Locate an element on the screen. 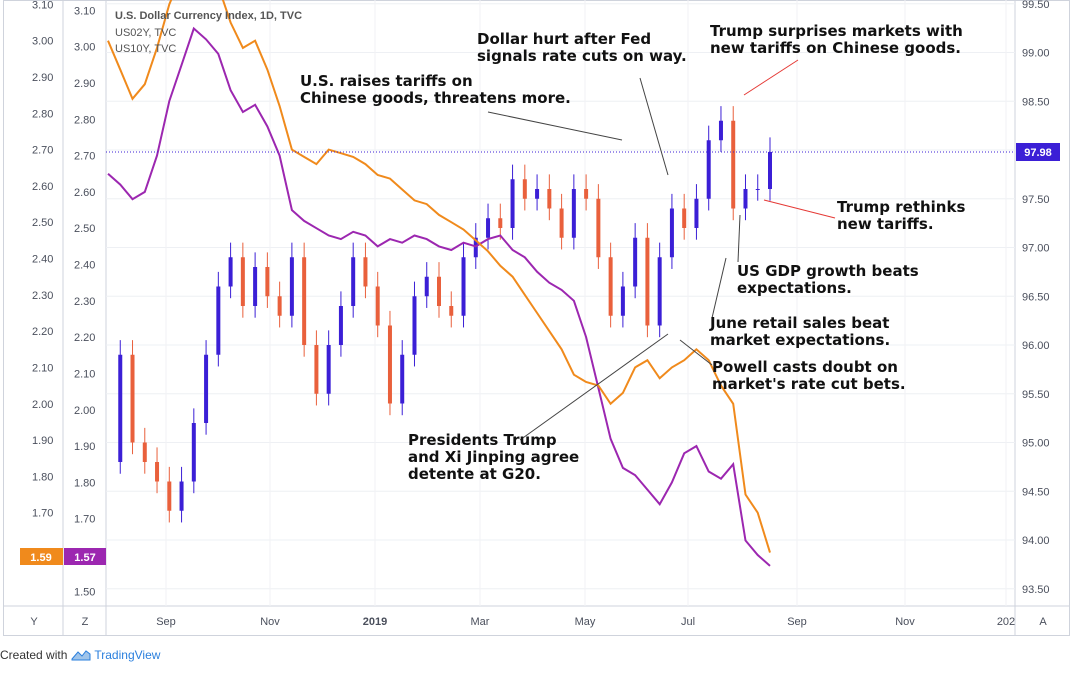 The height and width of the screenshot is (696, 1081). annotation-line: new tariffs. is located at coordinates (885, 224).